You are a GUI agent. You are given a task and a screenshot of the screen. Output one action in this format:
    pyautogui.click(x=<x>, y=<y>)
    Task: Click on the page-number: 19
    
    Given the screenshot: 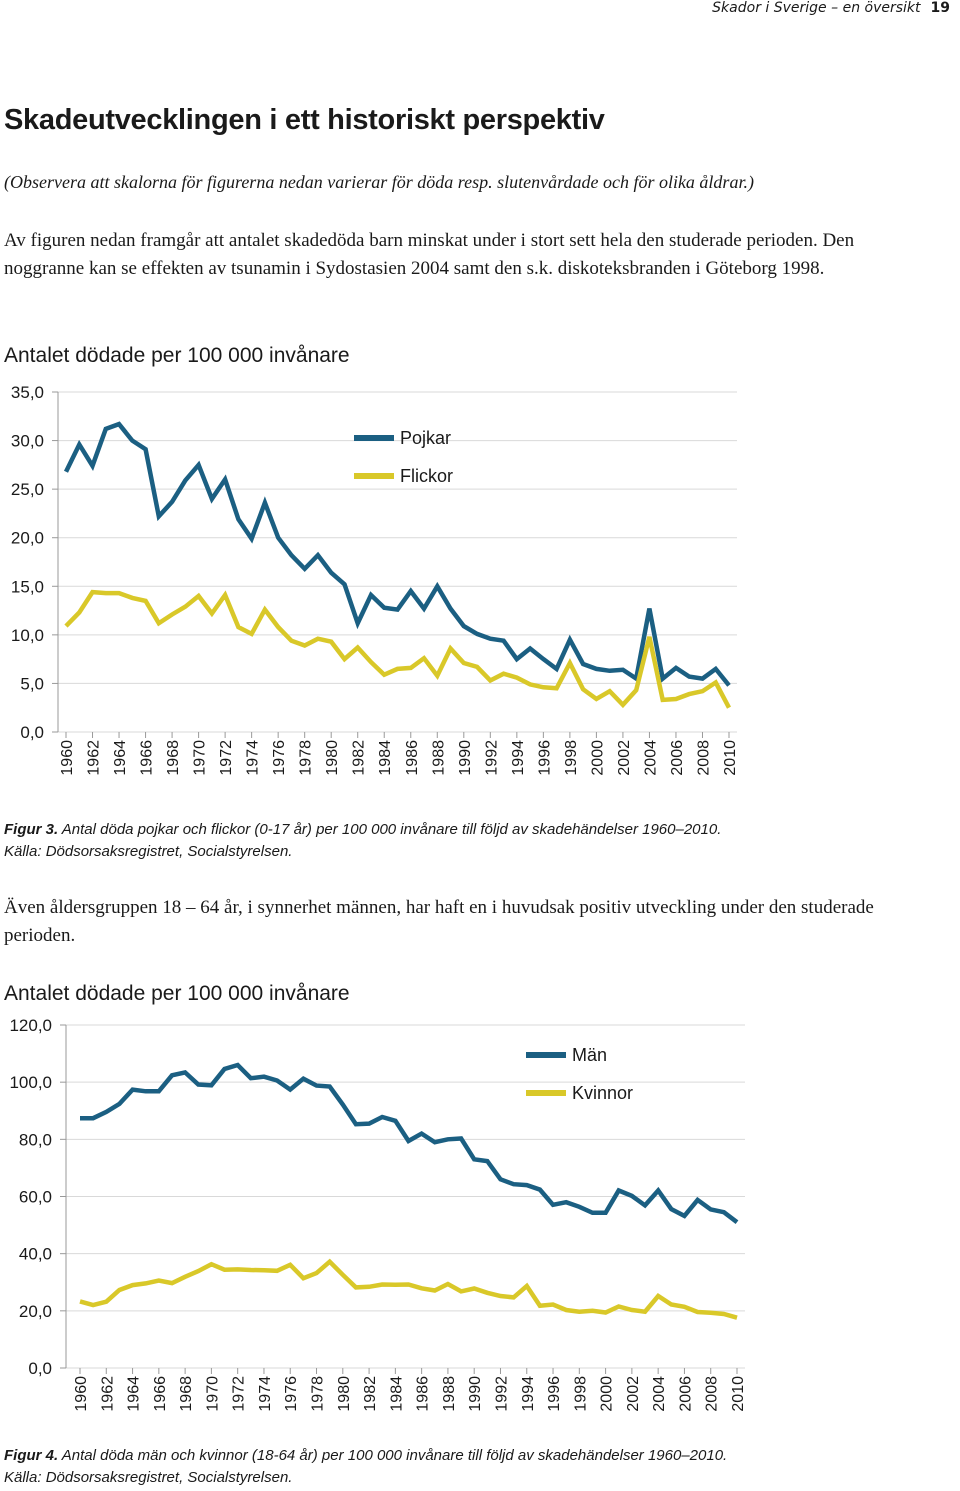 What is the action you would take?
    pyautogui.click(x=940, y=8)
    